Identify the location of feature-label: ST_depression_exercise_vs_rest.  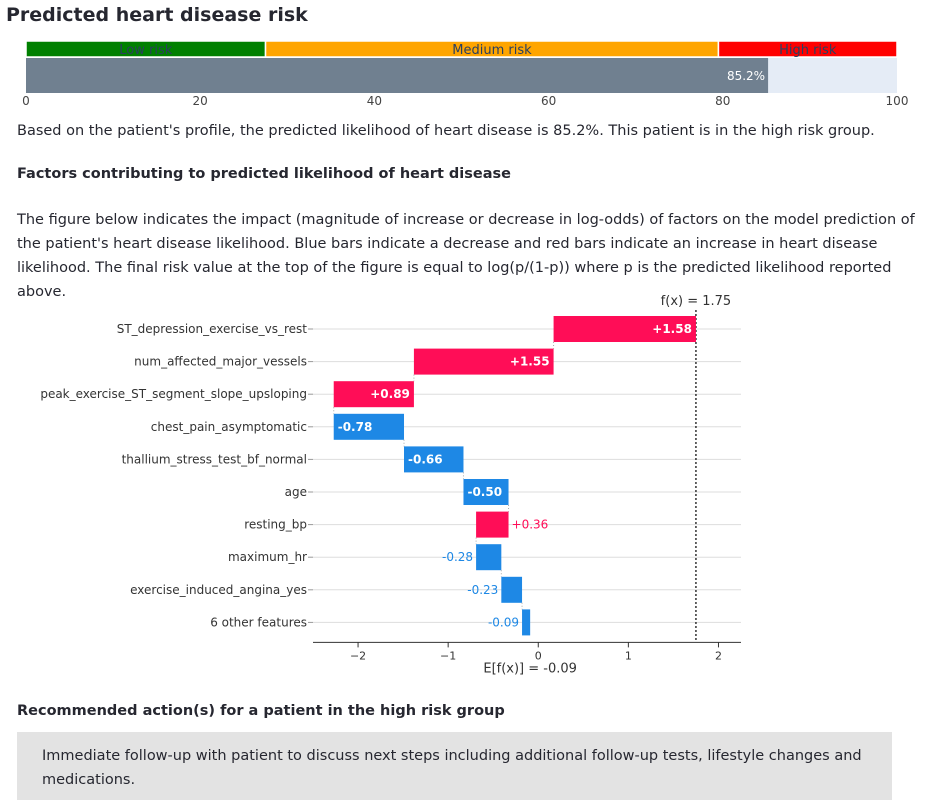
(212, 329).